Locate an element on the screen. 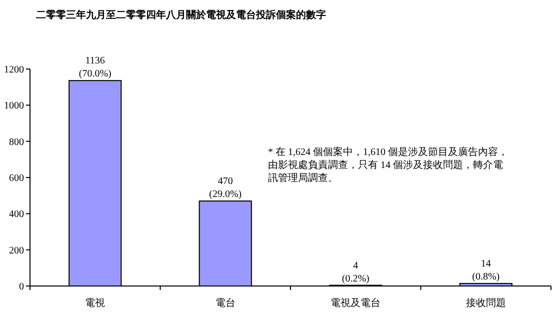 This screenshot has width=560, height=326. y-tick-label: 1200 is located at coordinates (14, 70).